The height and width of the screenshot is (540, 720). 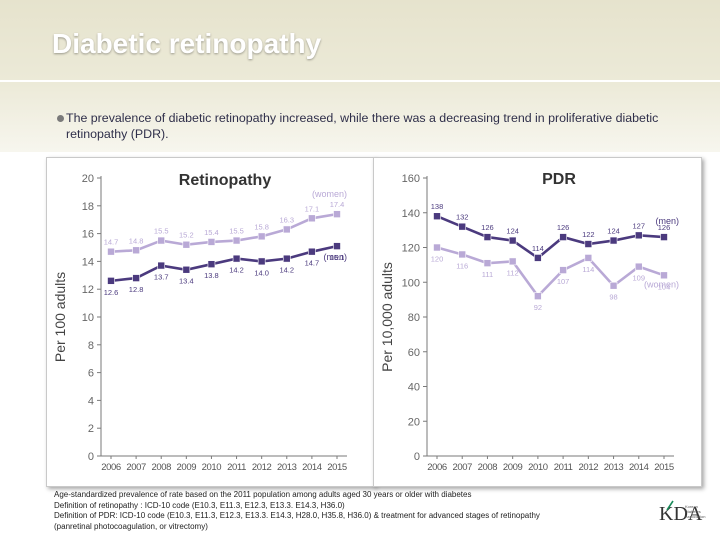 I want to click on y-tick-label: 12, so click(x=88, y=290).